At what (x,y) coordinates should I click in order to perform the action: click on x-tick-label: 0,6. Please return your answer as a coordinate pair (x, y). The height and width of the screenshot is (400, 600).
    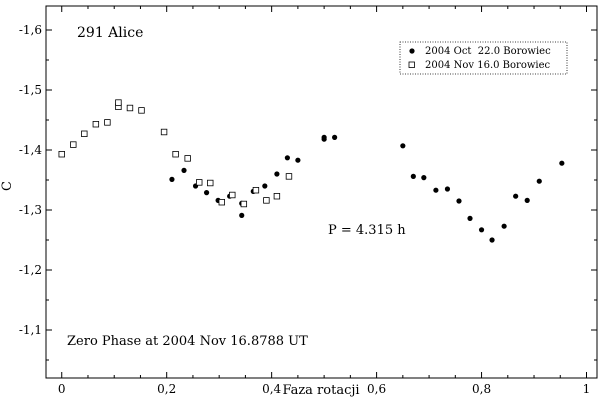
    Looking at the image, I should click on (376, 389).